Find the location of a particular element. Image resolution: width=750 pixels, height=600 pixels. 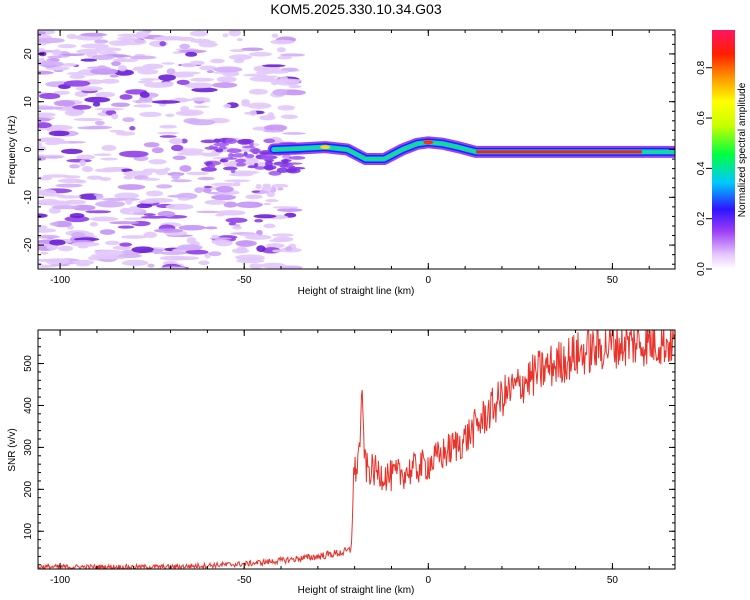

y-tick-label: 10 is located at coordinates (28, 102).